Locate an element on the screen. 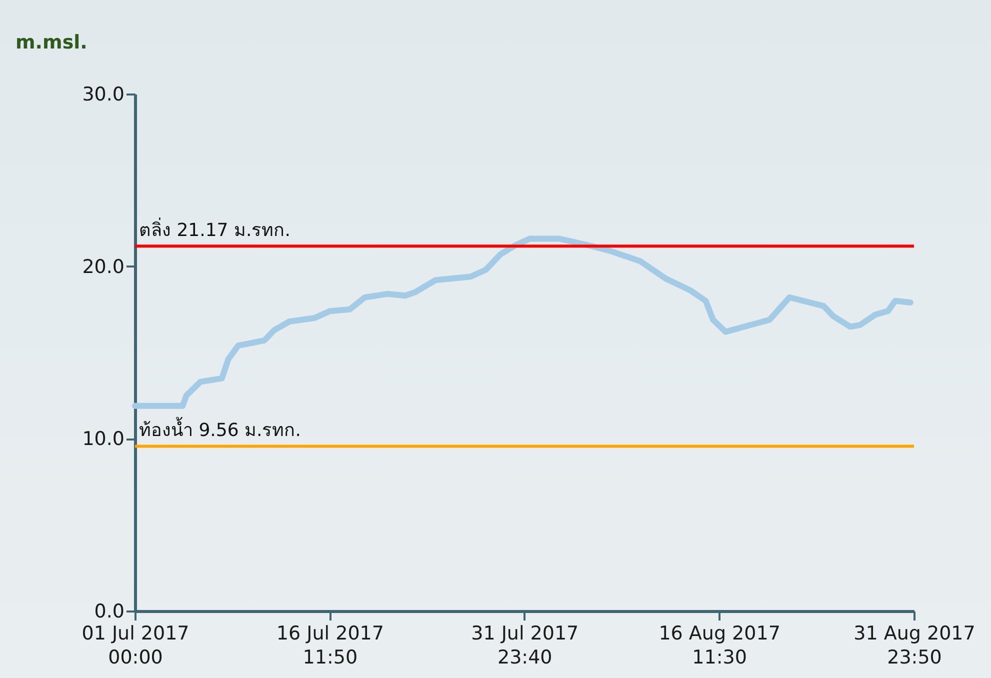 Image resolution: width=991 pixels, height=678 pixels. x-tick-label: 31 Jul 2017 23:40 is located at coordinates (525, 645).